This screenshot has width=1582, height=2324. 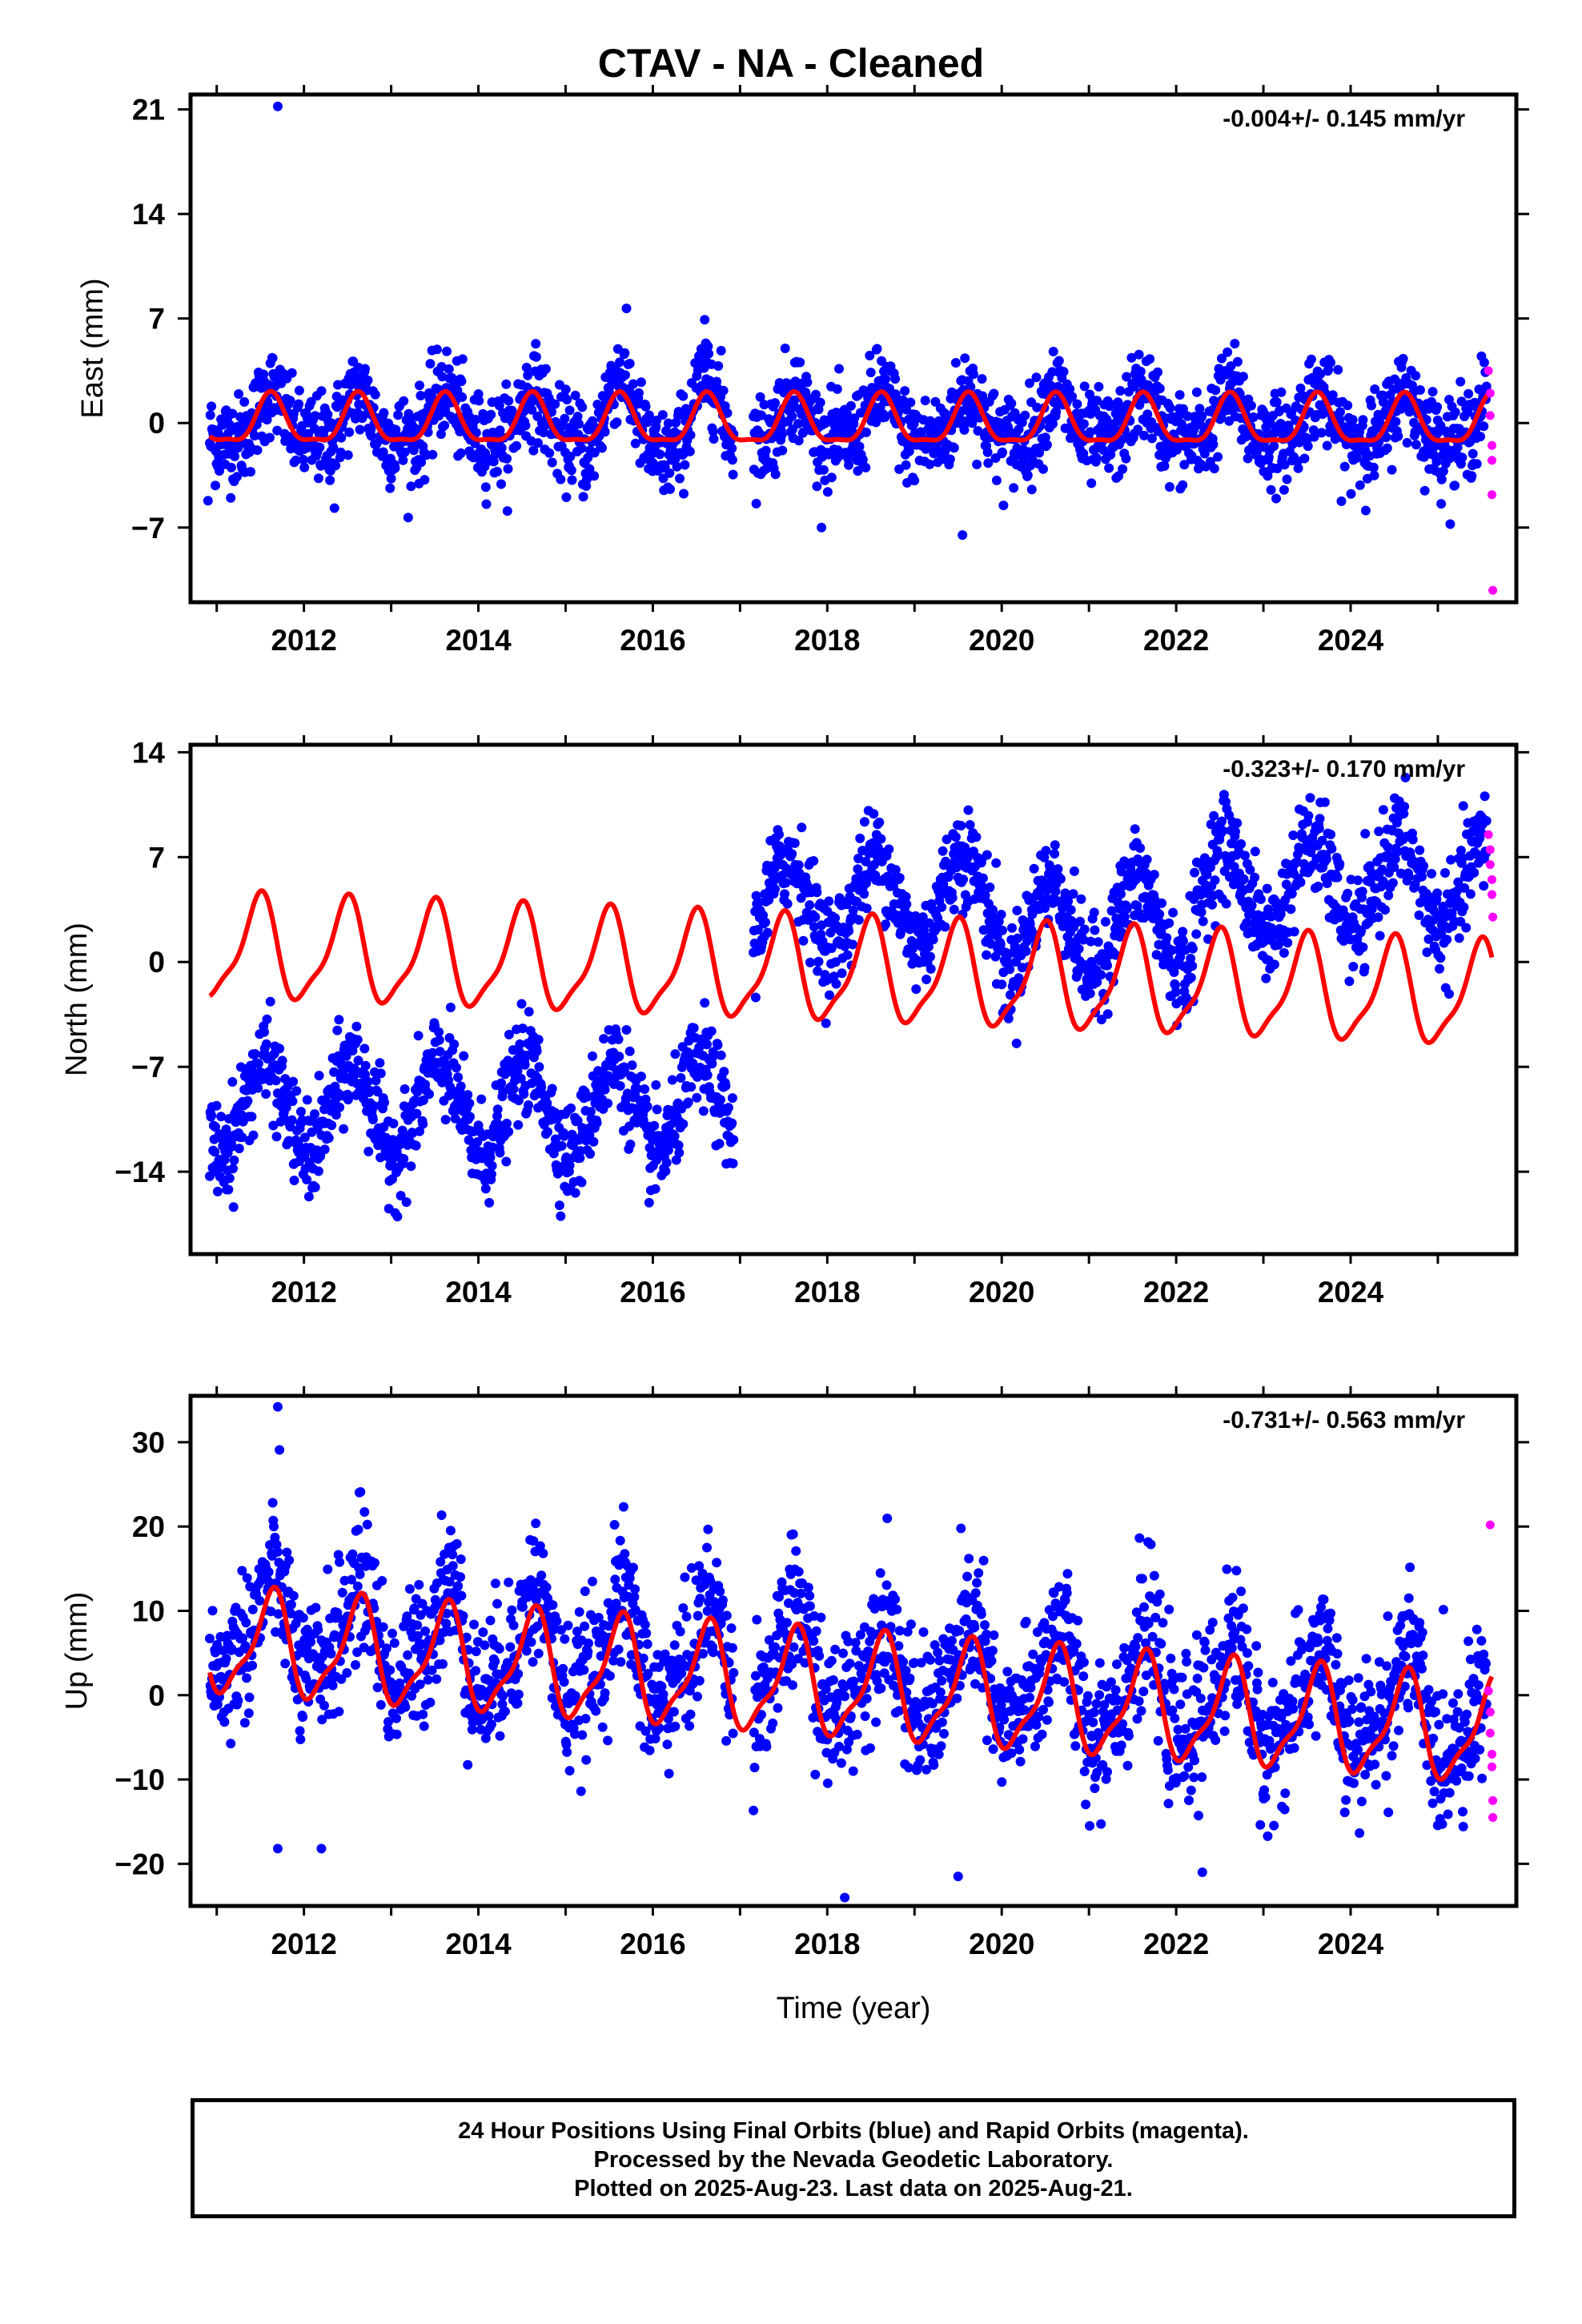 What do you see at coordinates (791, 63) in the screenshot?
I see `figure-title: CTAV - NA - Cleaned` at bounding box center [791, 63].